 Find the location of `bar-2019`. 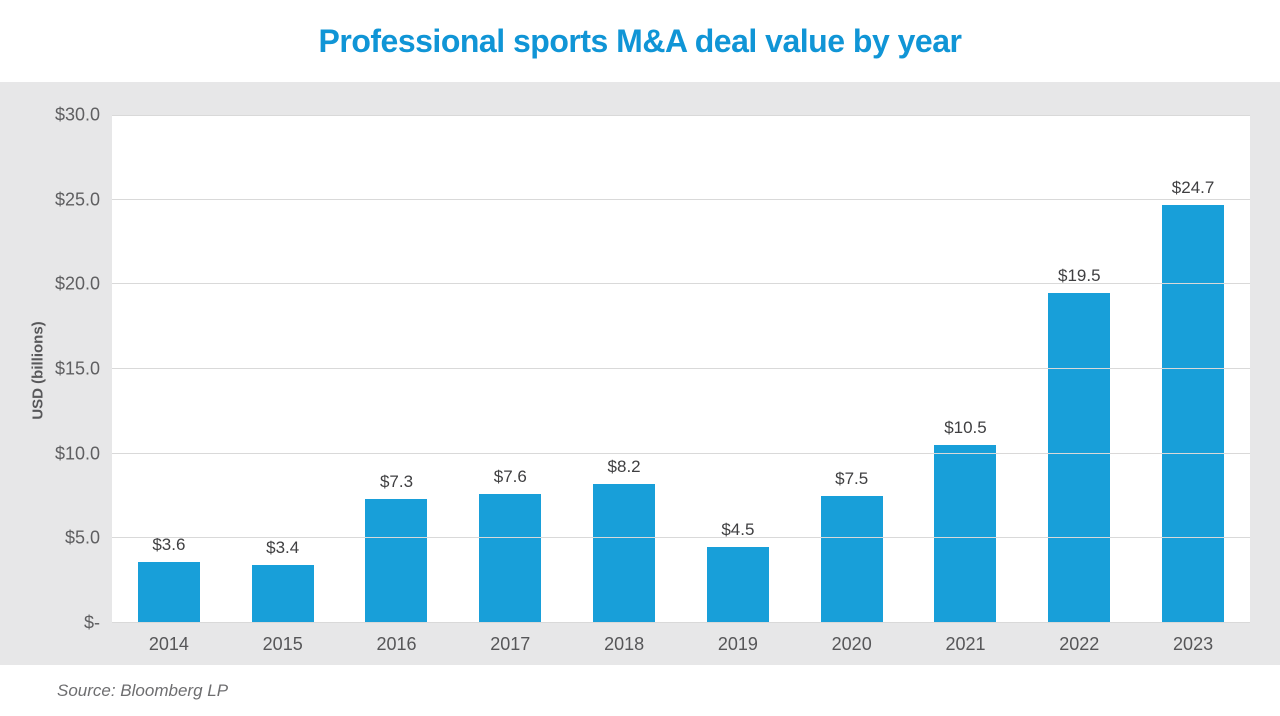

bar-2019 is located at coordinates (737, 584).